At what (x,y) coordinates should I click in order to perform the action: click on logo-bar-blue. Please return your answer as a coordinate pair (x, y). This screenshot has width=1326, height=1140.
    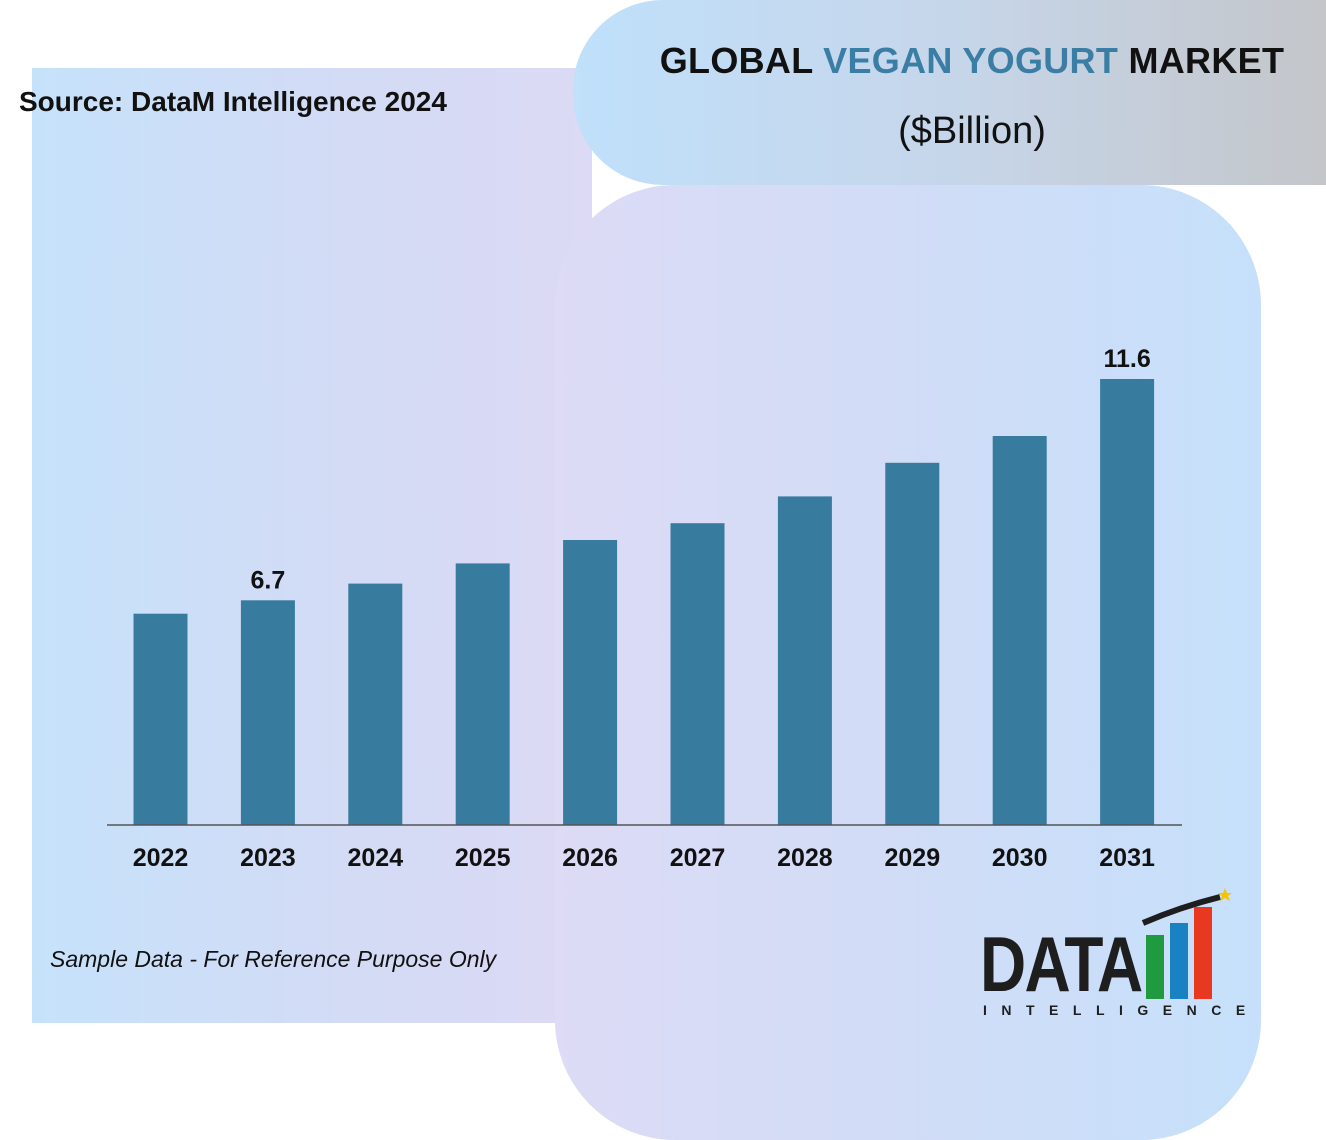
    Looking at the image, I should click on (1179, 961).